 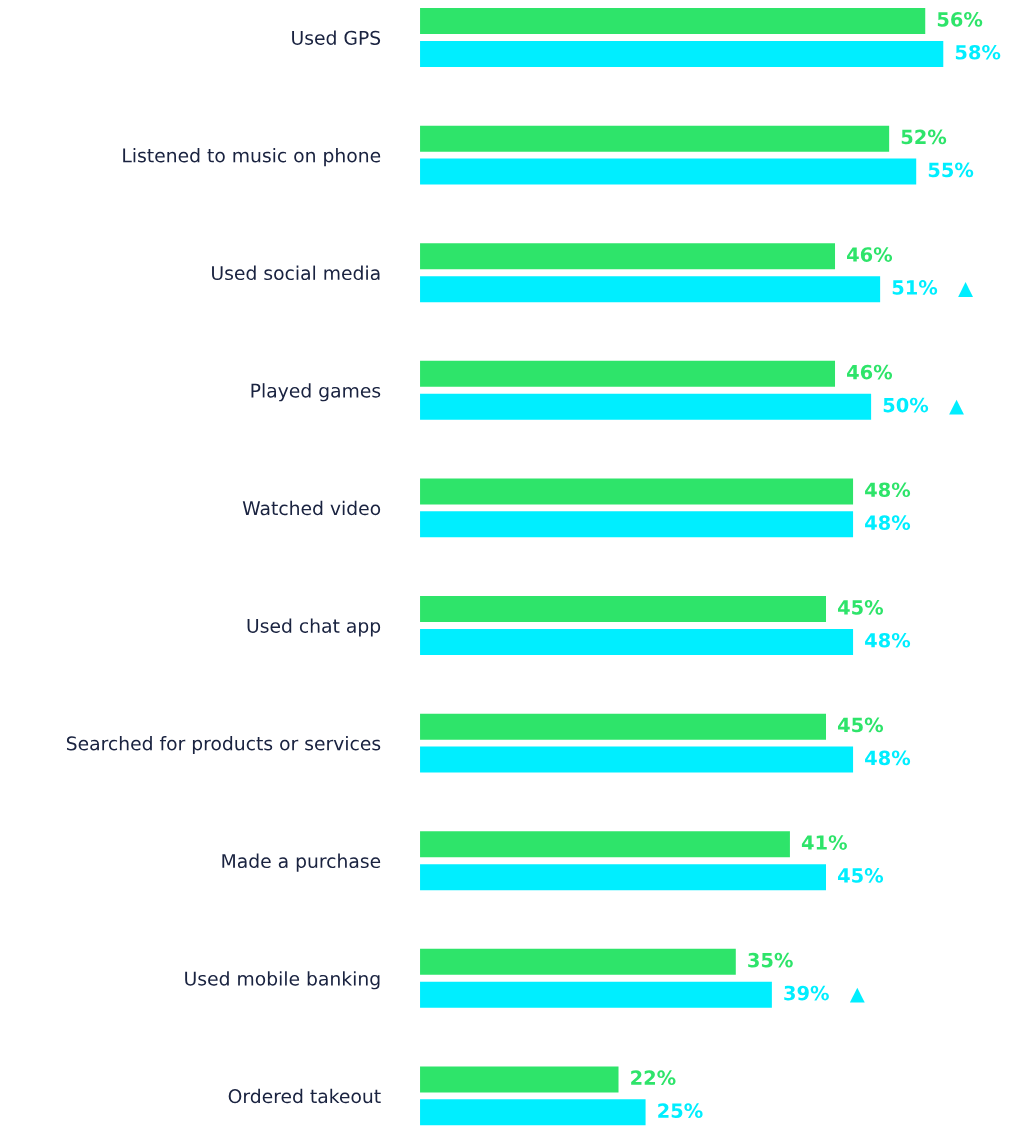 What do you see at coordinates (653, 1078) in the screenshot?
I see `data-label: 22%` at bounding box center [653, 1078].